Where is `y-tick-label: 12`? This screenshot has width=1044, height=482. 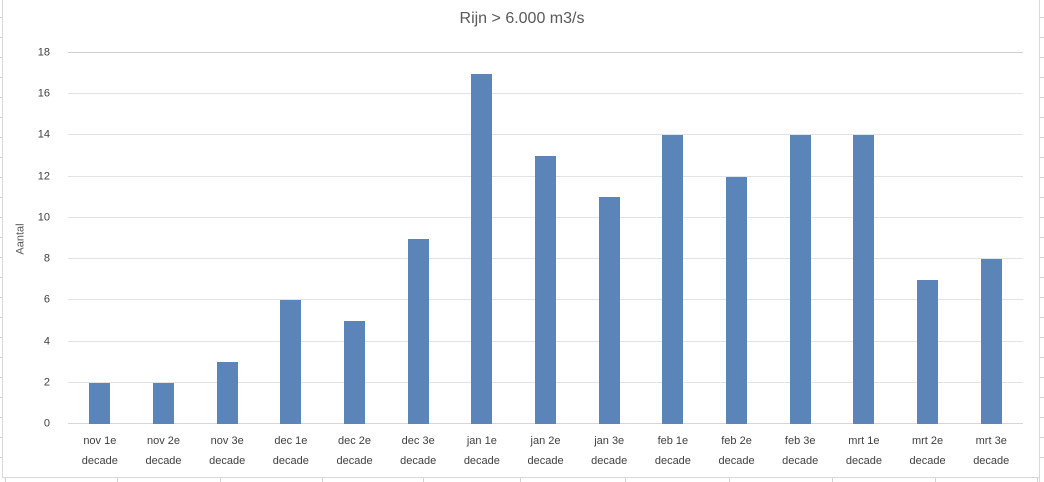 y-tick-label: 12 is located at coordinates (43, 176).